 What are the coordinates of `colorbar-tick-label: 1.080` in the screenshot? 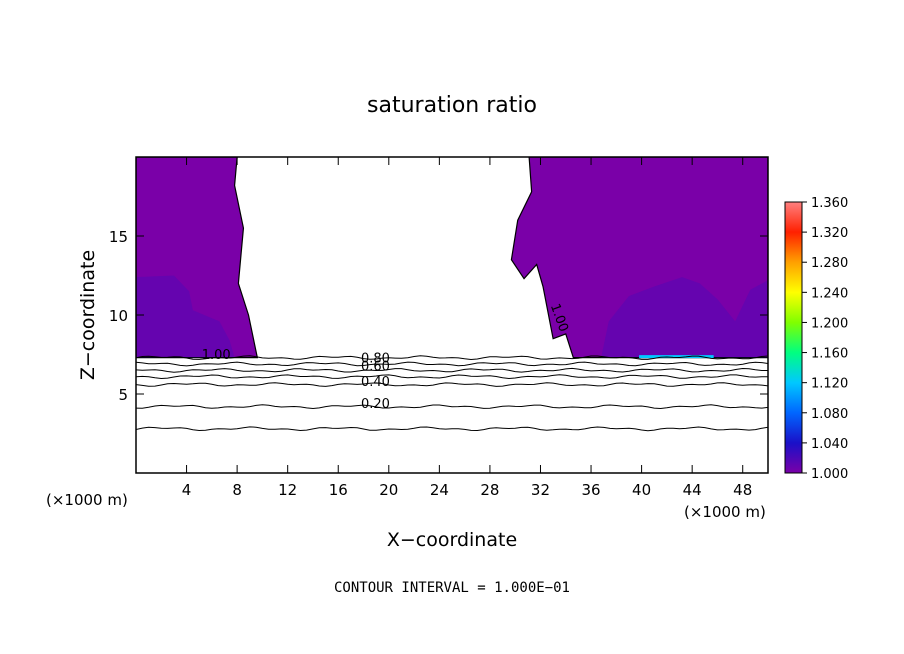 It's located at (829, 414).